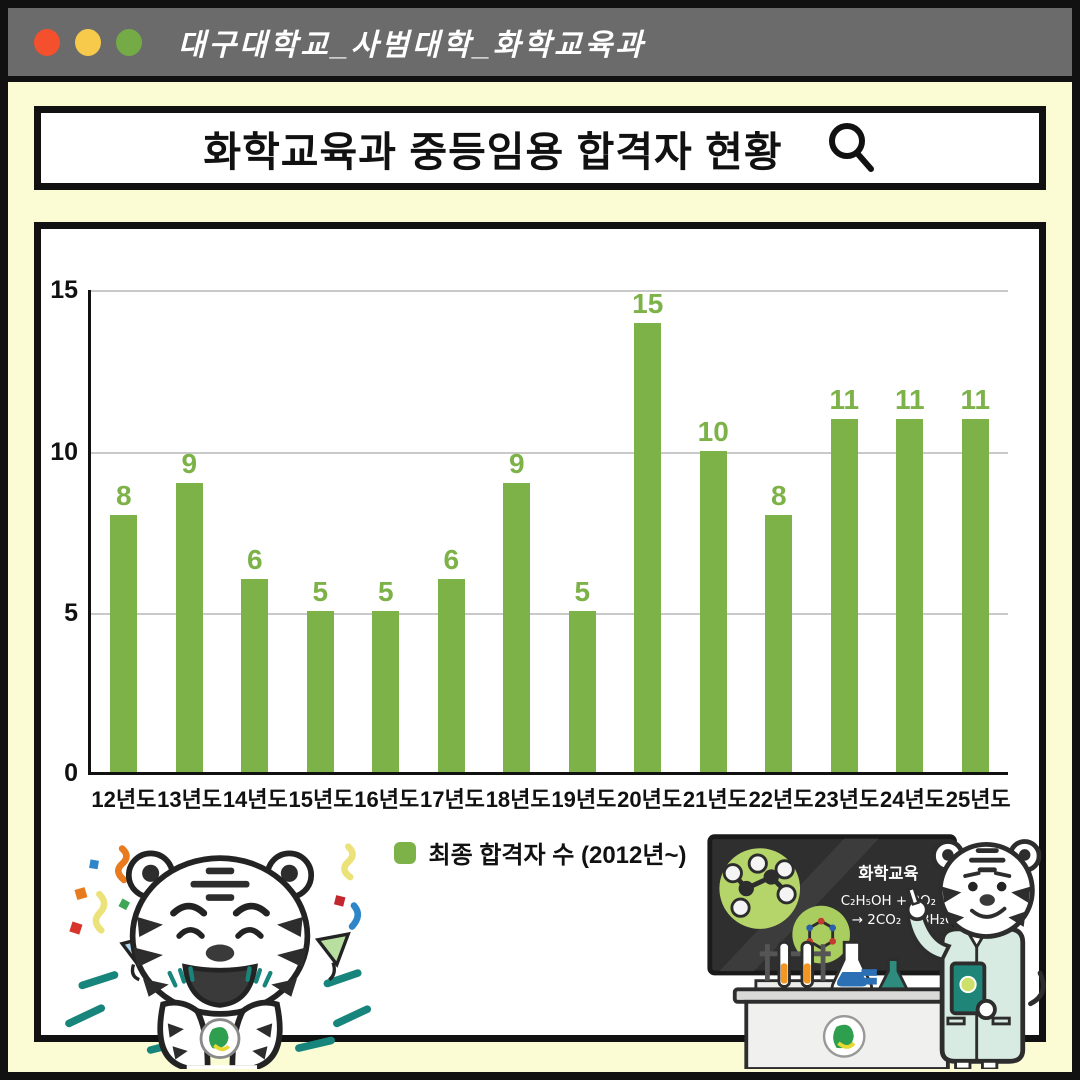 The image size is (1080, 1080). I want to click on x-axis-label: 14년도, so click(255, 799).